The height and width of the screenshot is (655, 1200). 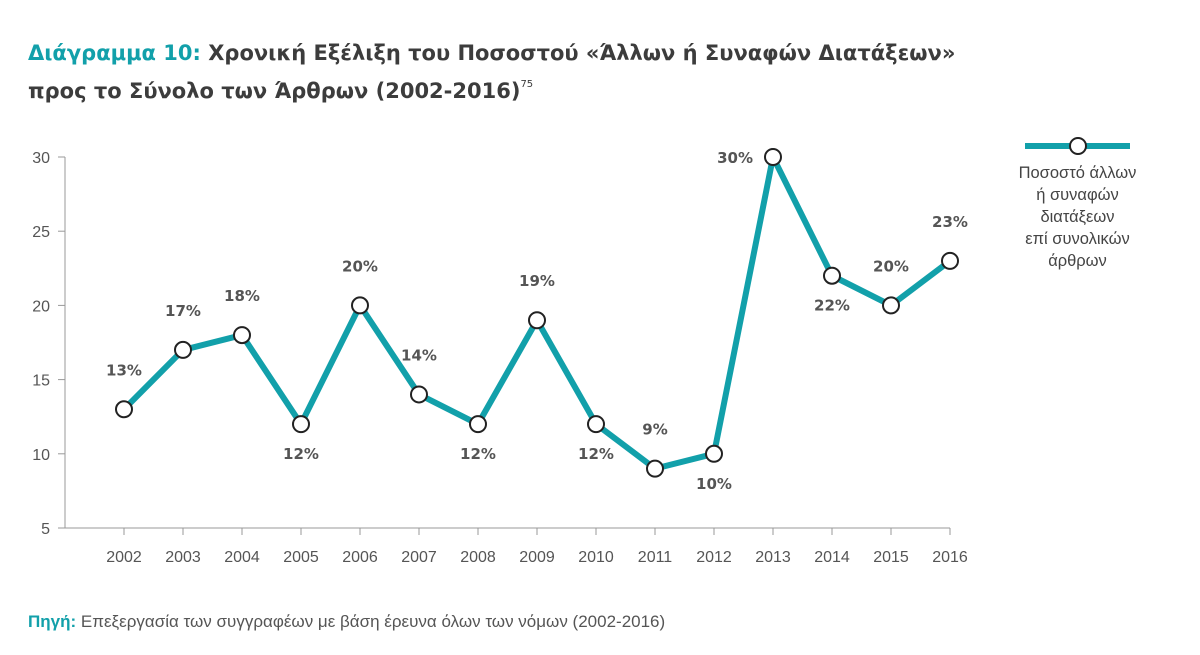 What do you see at coordinates (124, 370) in the screenshot?
I see `data-label: 13%` at bounding box center [124, 370].